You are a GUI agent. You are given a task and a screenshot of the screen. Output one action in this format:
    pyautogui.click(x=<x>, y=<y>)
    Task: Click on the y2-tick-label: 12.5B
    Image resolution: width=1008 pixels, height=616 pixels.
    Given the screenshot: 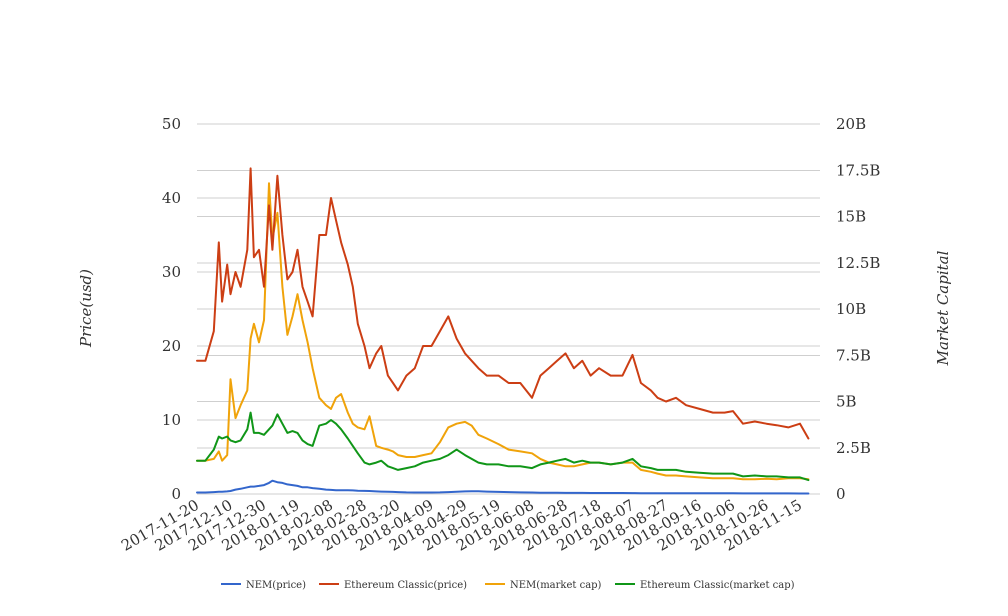 What is the action you would take?
    pyautogui.click(x=858, y=263)
    